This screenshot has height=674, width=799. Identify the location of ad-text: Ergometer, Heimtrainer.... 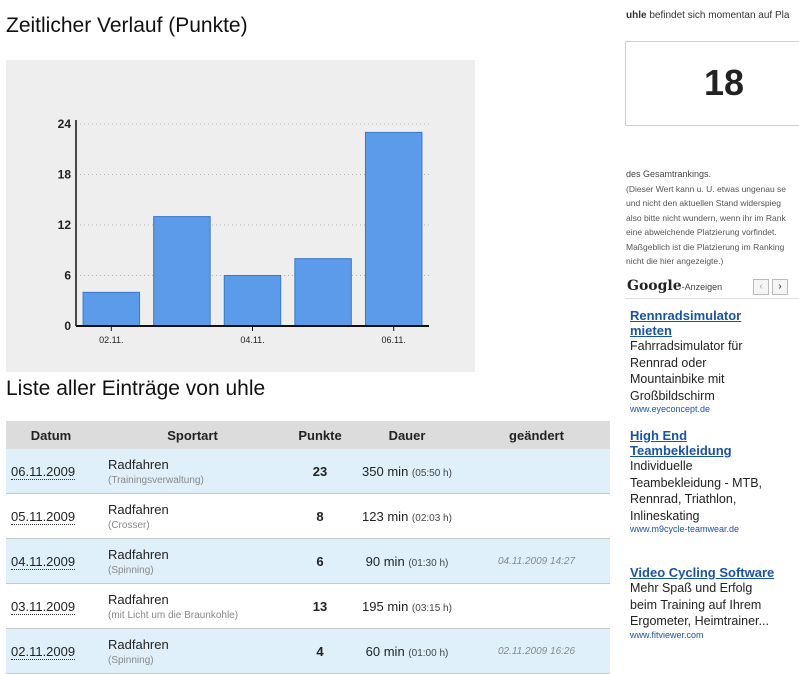
(699, 621).